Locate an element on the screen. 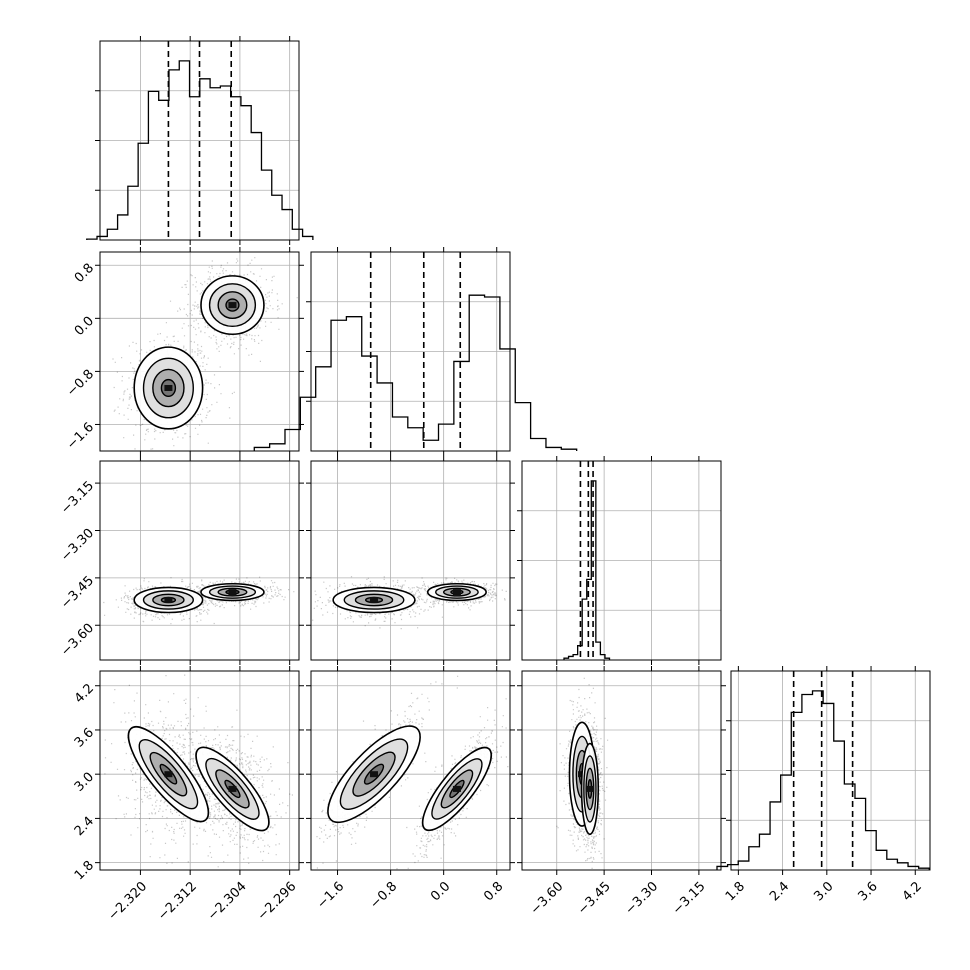 The image size is (970, 970). y-tick-label: 0.0 is located at coordinates (84, 326).